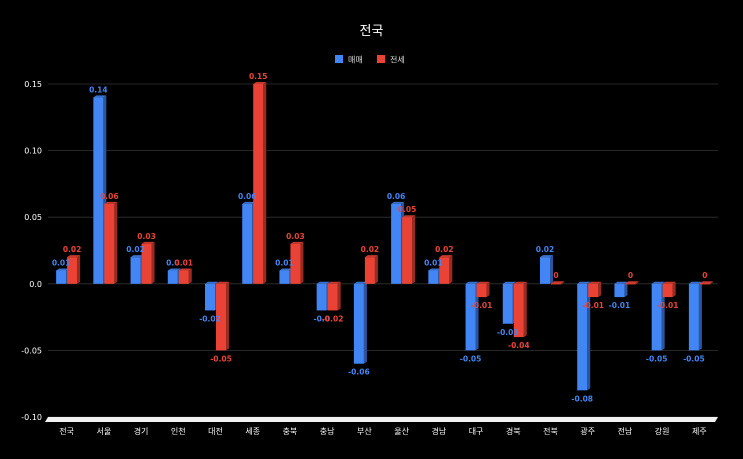 The width and height of the screenshot is (743, 459). I want to click on data-label-maemae-12: -0.03, so click(508, 332).